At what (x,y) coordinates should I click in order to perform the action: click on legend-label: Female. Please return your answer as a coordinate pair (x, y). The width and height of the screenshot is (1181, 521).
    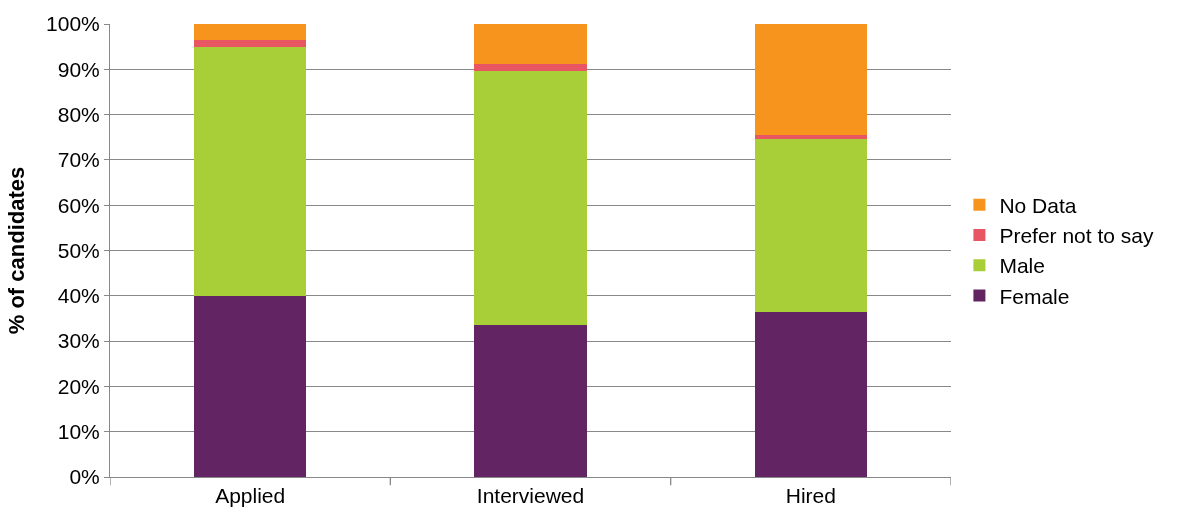
    Looking at the image, I should click on (1034, 296).